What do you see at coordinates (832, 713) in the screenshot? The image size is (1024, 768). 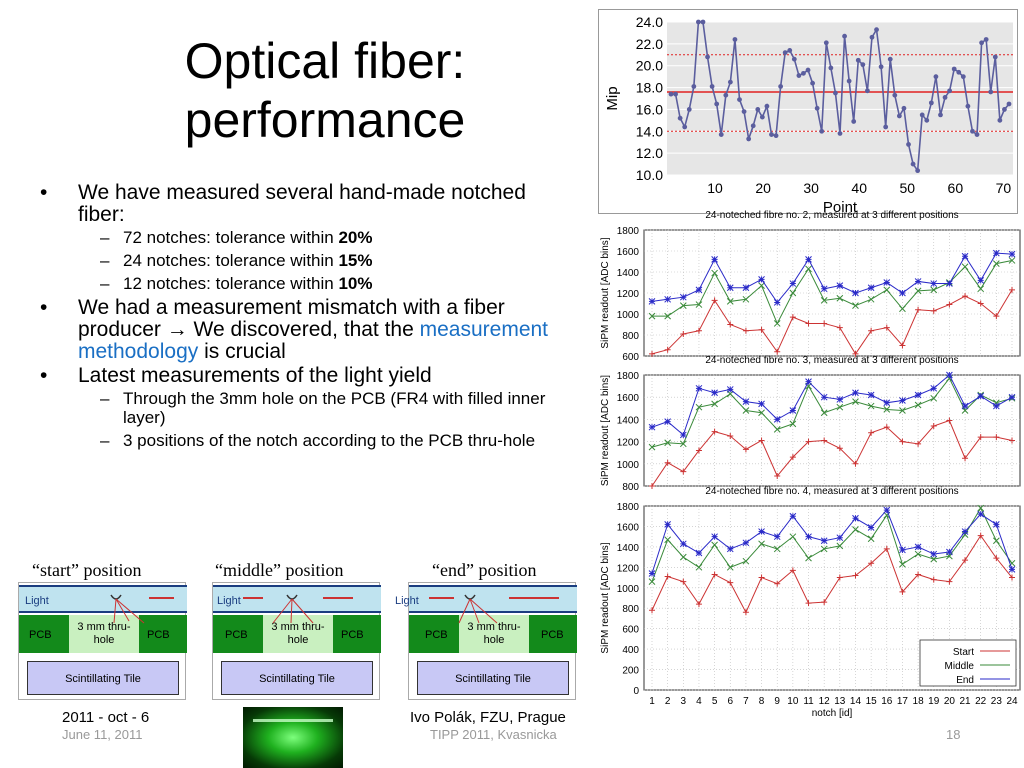 I see `x-axis-label: notch [id]` at bounding box center [832, 713].